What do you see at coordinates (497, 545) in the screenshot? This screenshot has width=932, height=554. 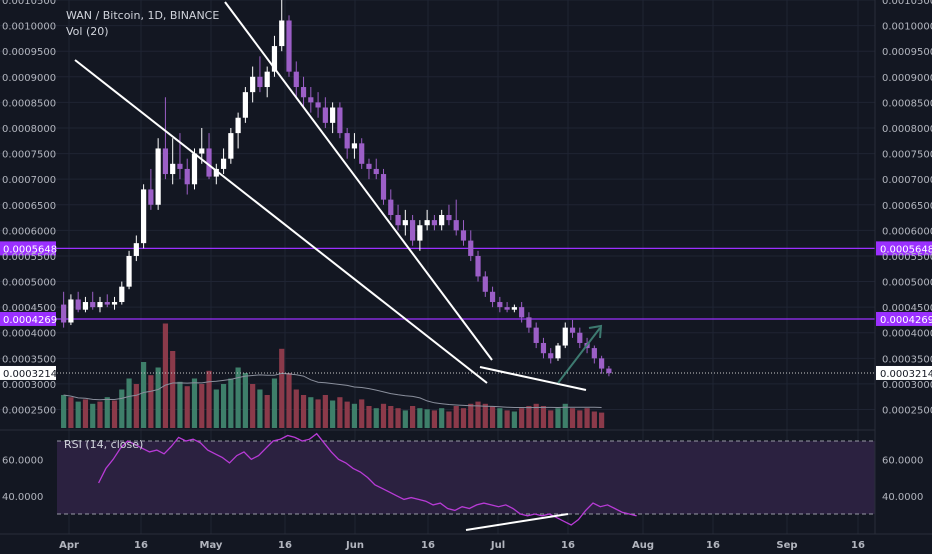 I see `time-tick: Jul` at bounding box center [497, 545].